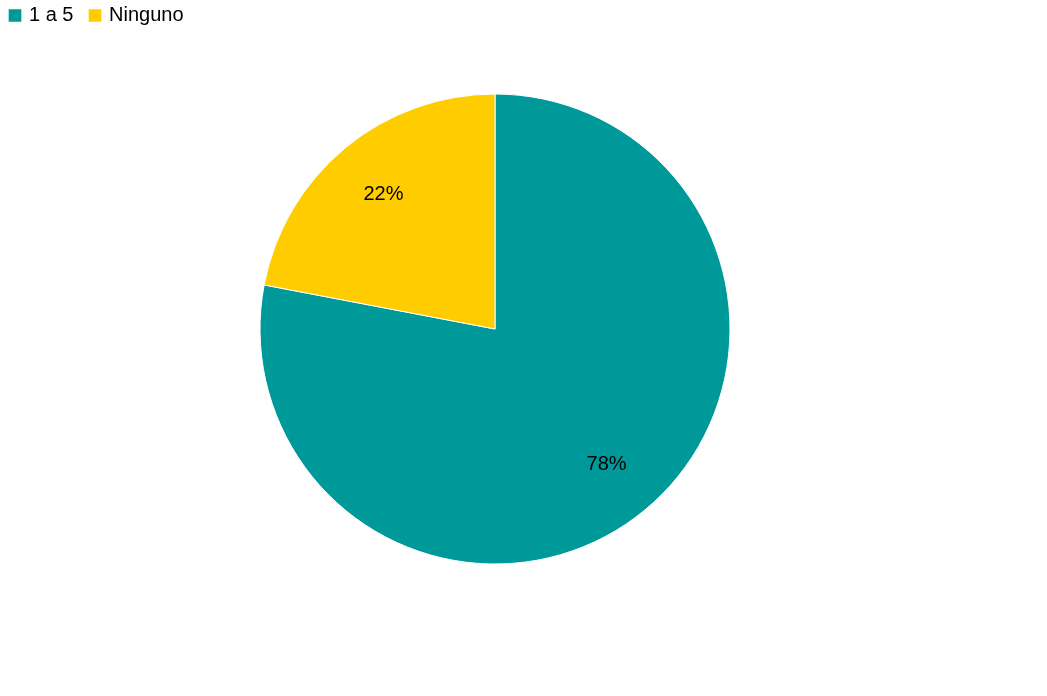  Describe the element at coordinates (606, 462) in the screenshot. I see `data-label: 78%` at that location.